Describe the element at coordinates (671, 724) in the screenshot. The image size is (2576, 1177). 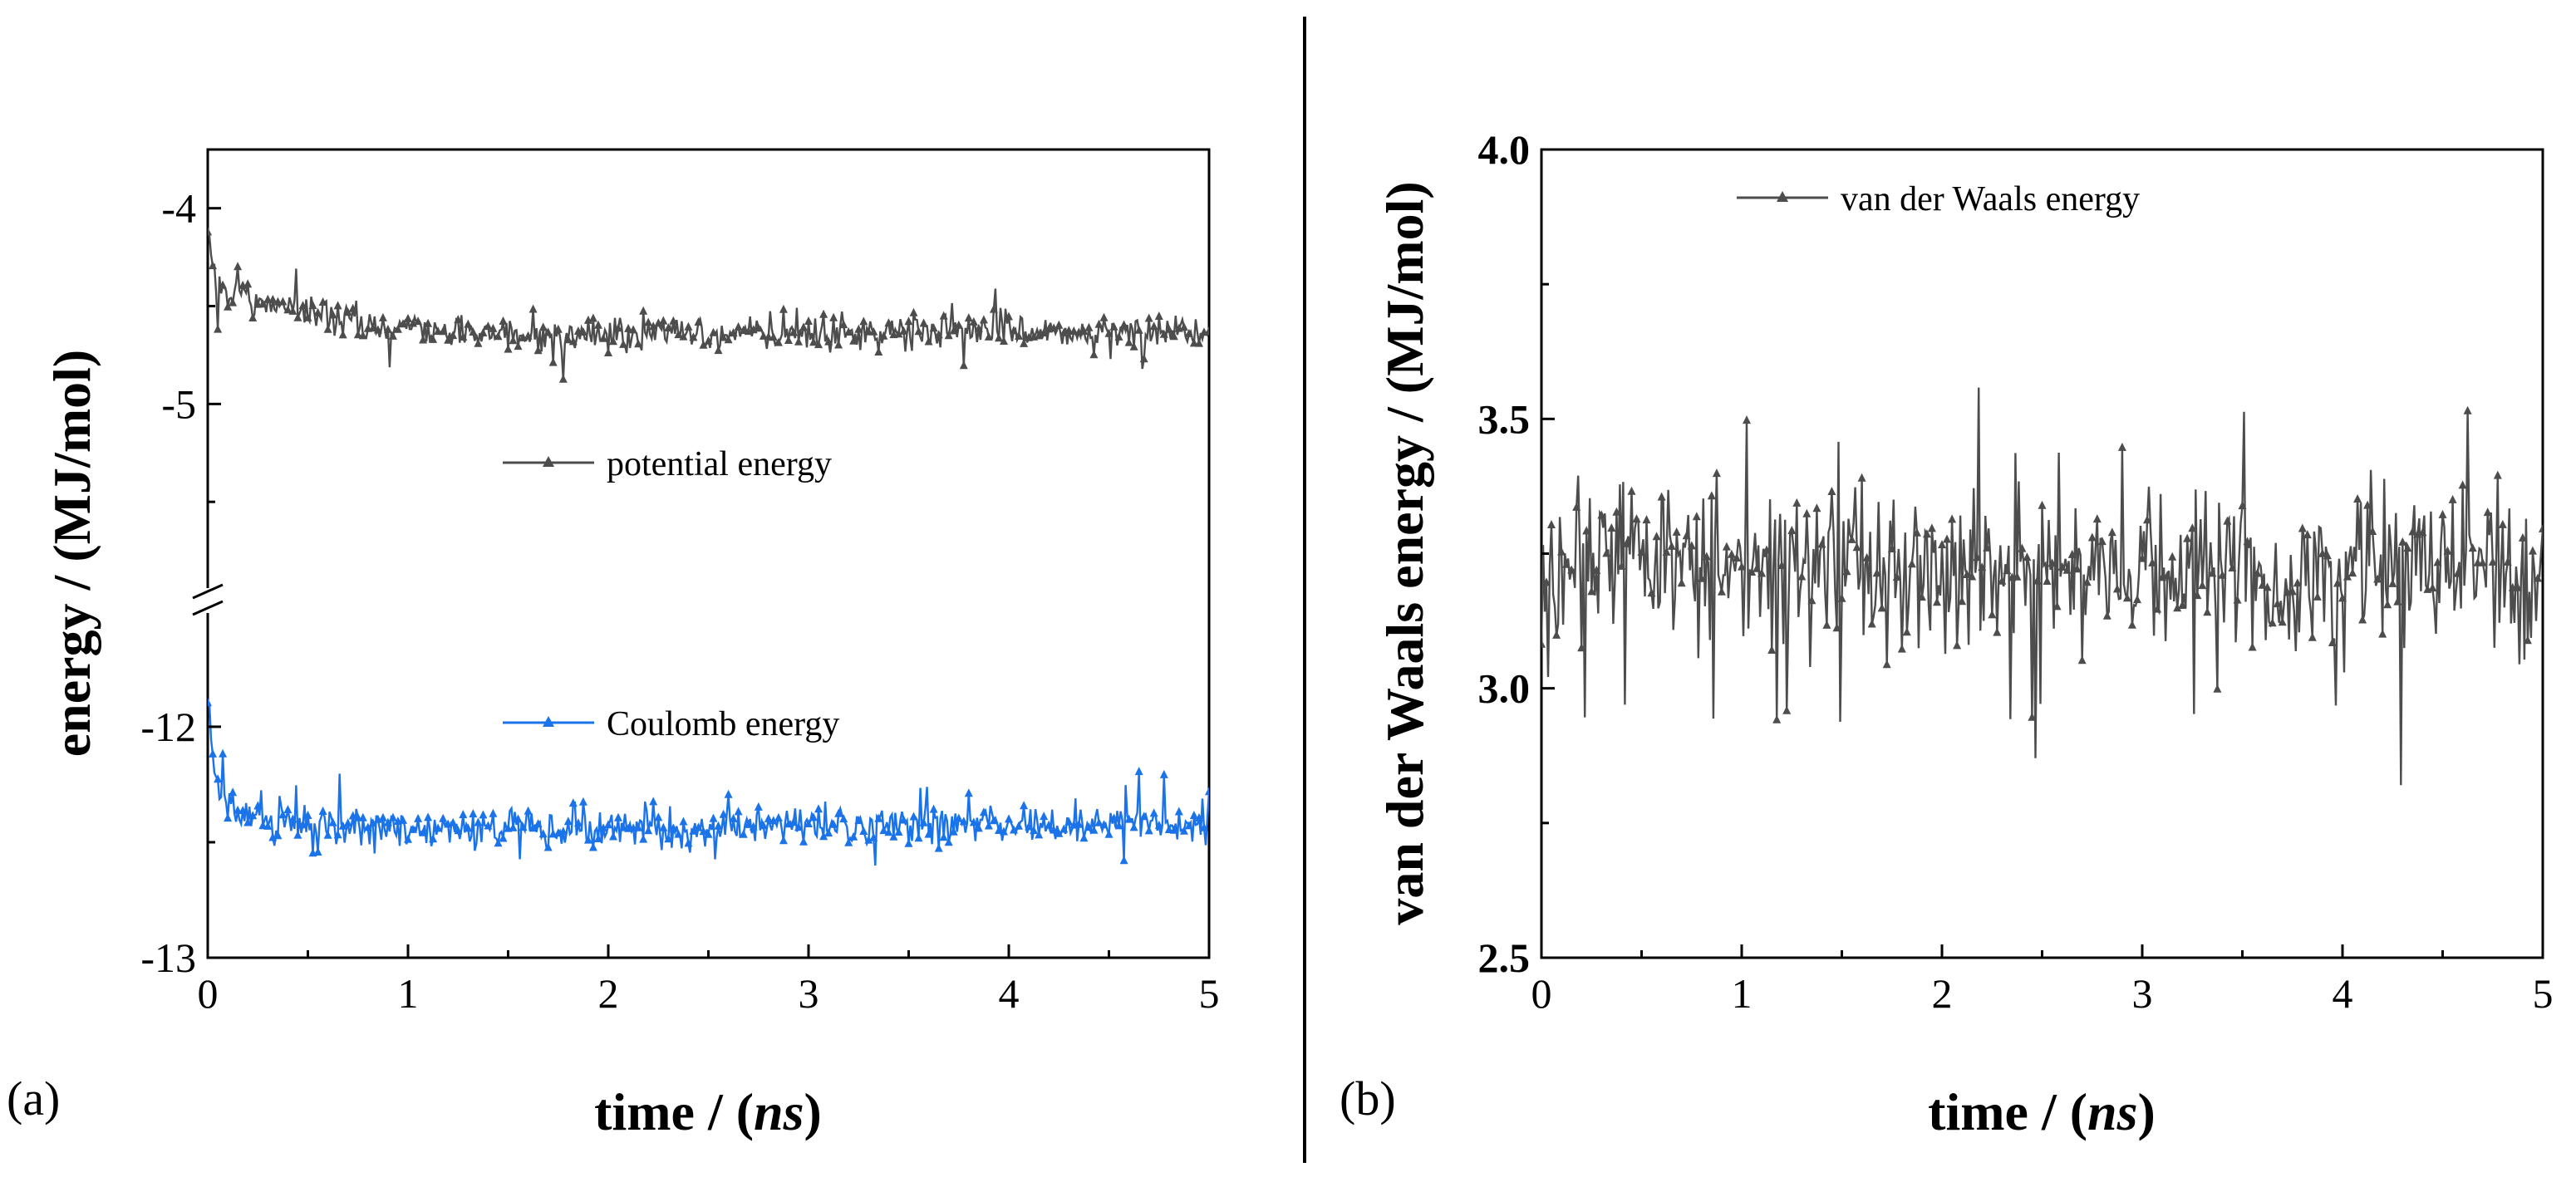
I see `legend-coulomb-energy: Coulomb energy` at that location.